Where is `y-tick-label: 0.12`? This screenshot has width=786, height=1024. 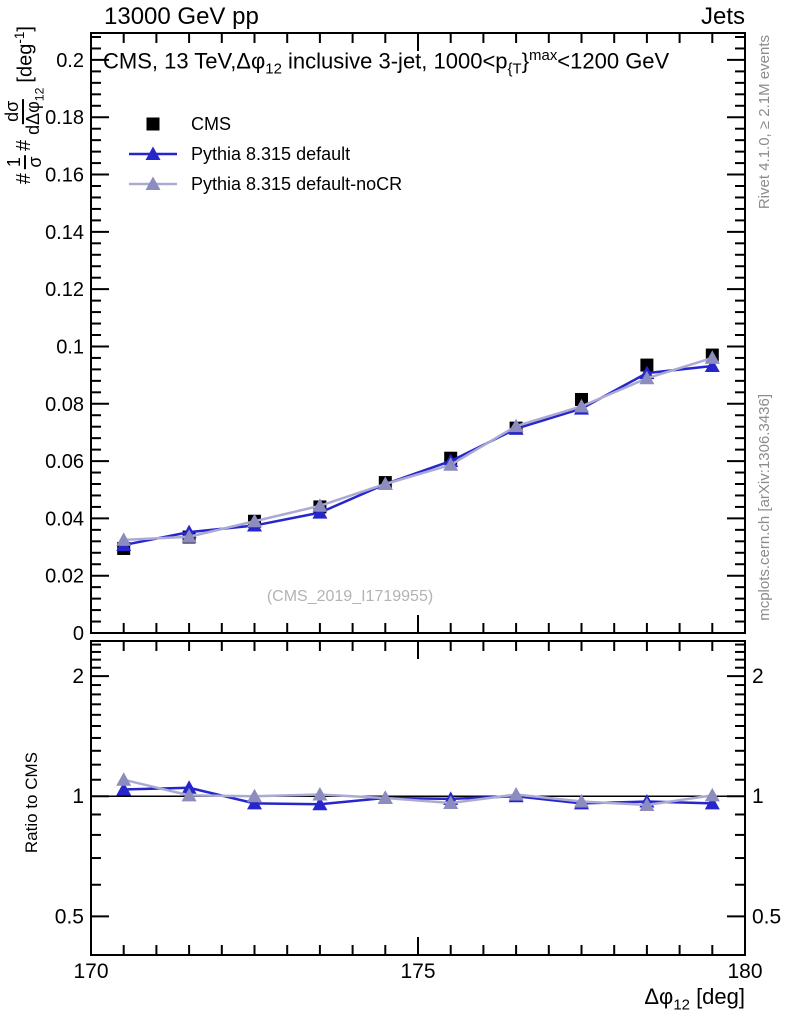 y-tick-label: 0.12 is located at coordinates (64, 290).